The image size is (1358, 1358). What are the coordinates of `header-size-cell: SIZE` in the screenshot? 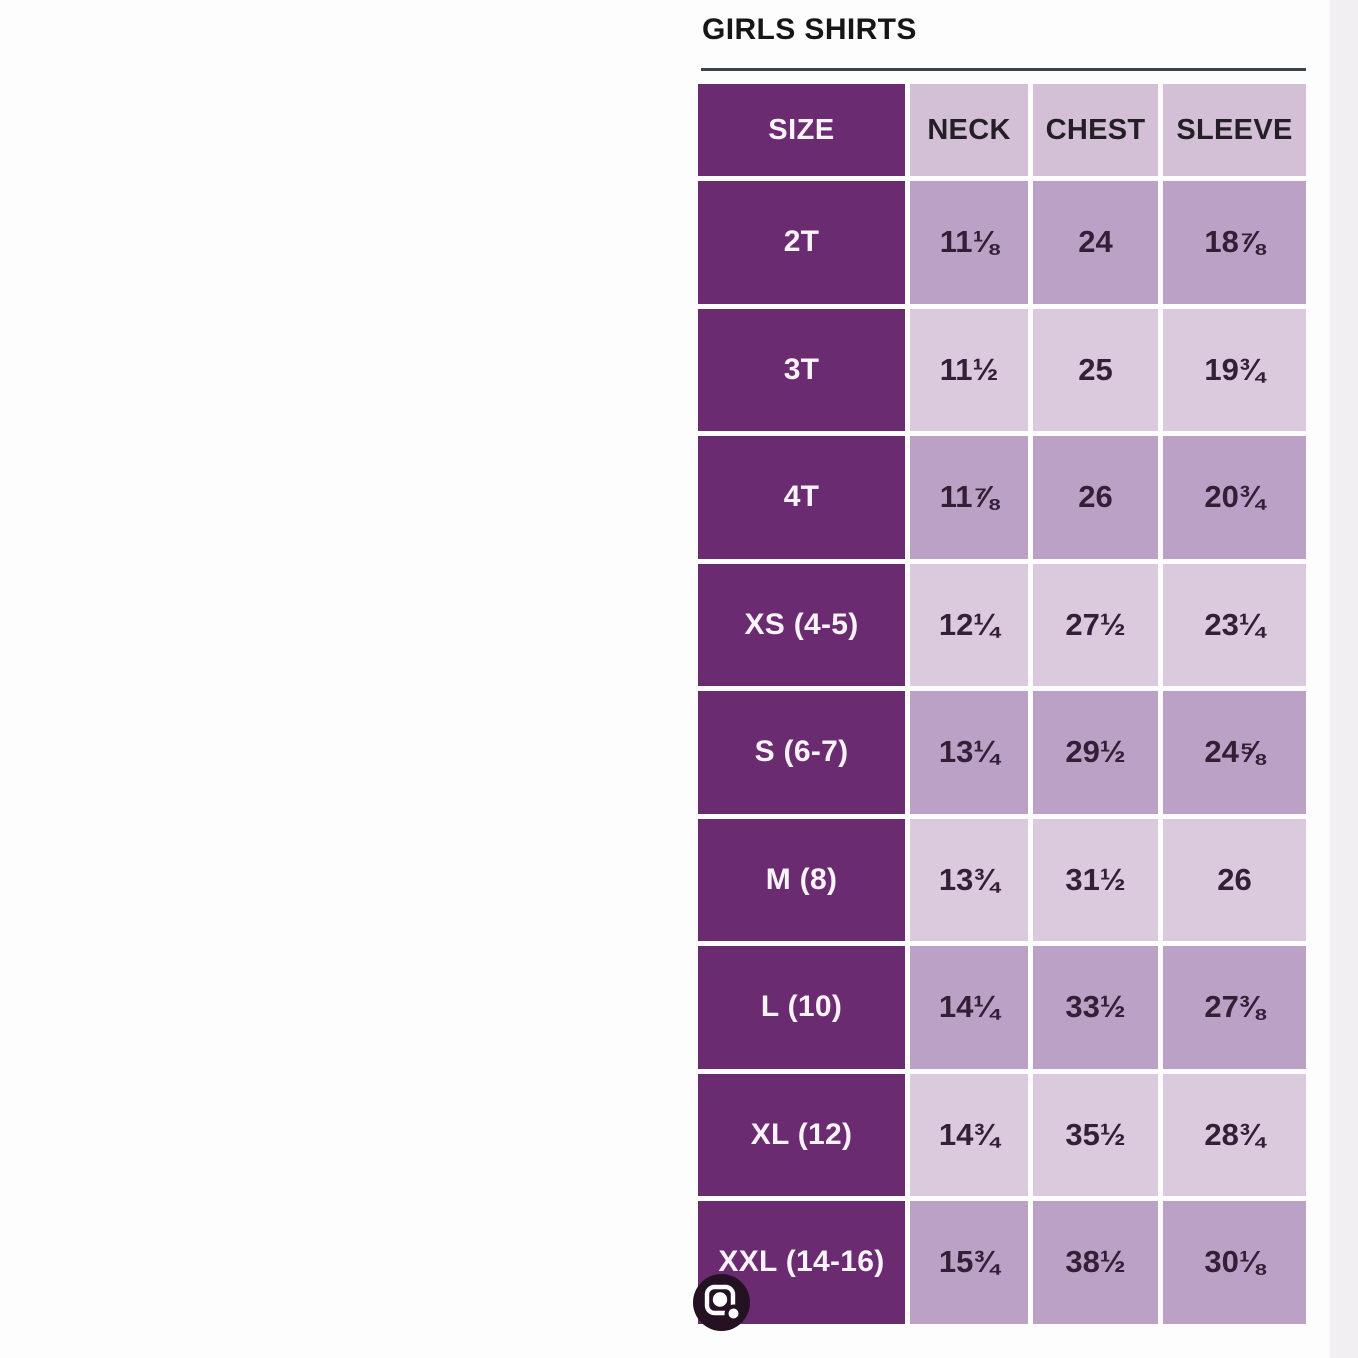 It's located at (801, 130).